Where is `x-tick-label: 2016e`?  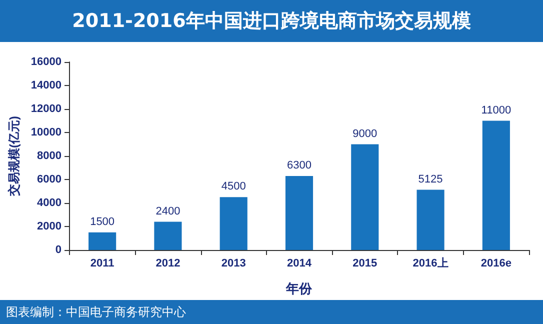
x-tick-label: 2016e is located at coordinates (496, 264).